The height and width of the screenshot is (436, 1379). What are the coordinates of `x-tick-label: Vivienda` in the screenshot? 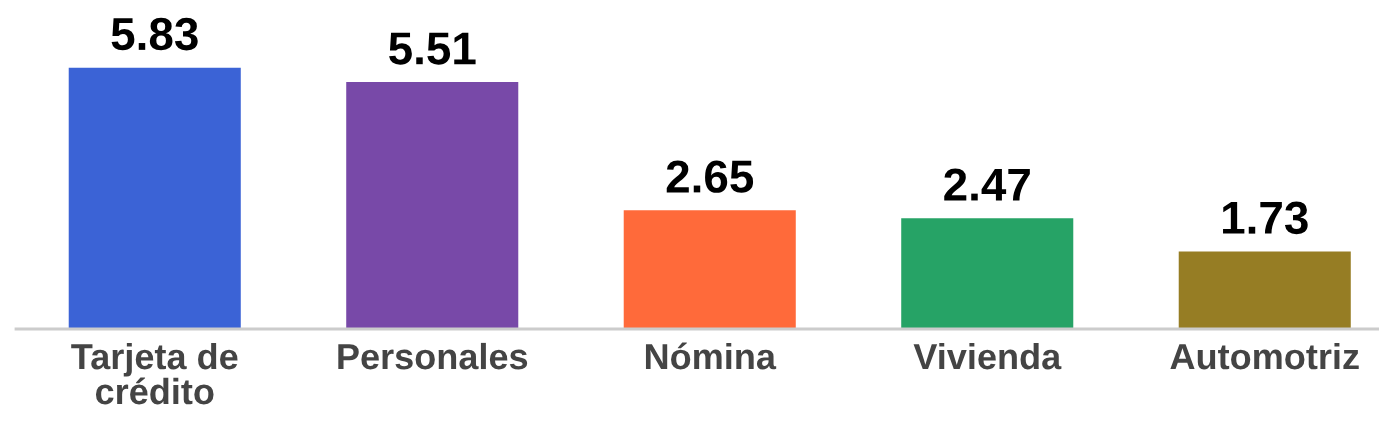 It's located at (987, 356).